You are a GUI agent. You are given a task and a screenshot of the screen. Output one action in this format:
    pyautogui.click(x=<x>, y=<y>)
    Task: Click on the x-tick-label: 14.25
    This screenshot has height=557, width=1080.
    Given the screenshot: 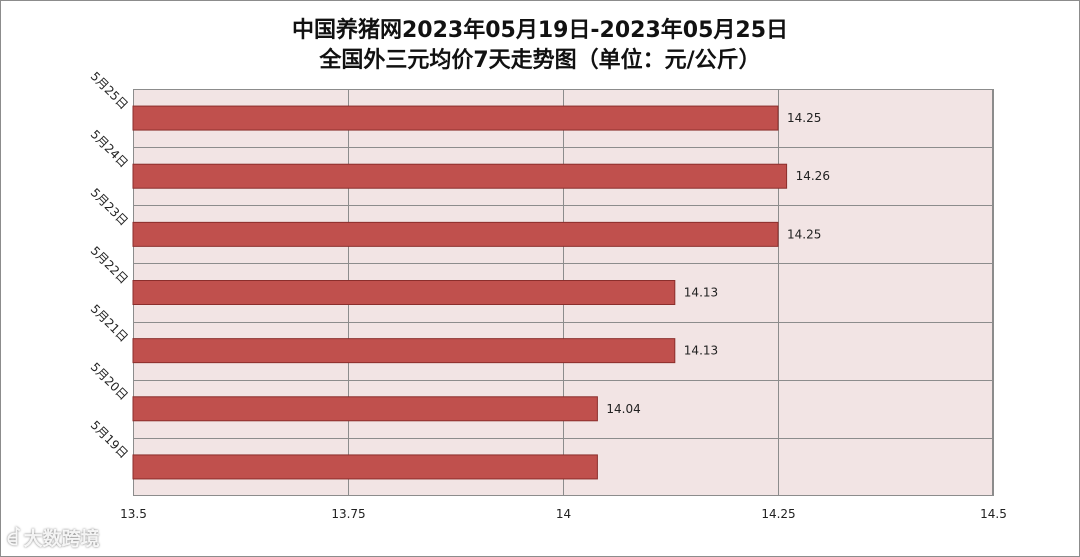 What is the action you would take?
    pyautogui.click(x=778, y=514)
    